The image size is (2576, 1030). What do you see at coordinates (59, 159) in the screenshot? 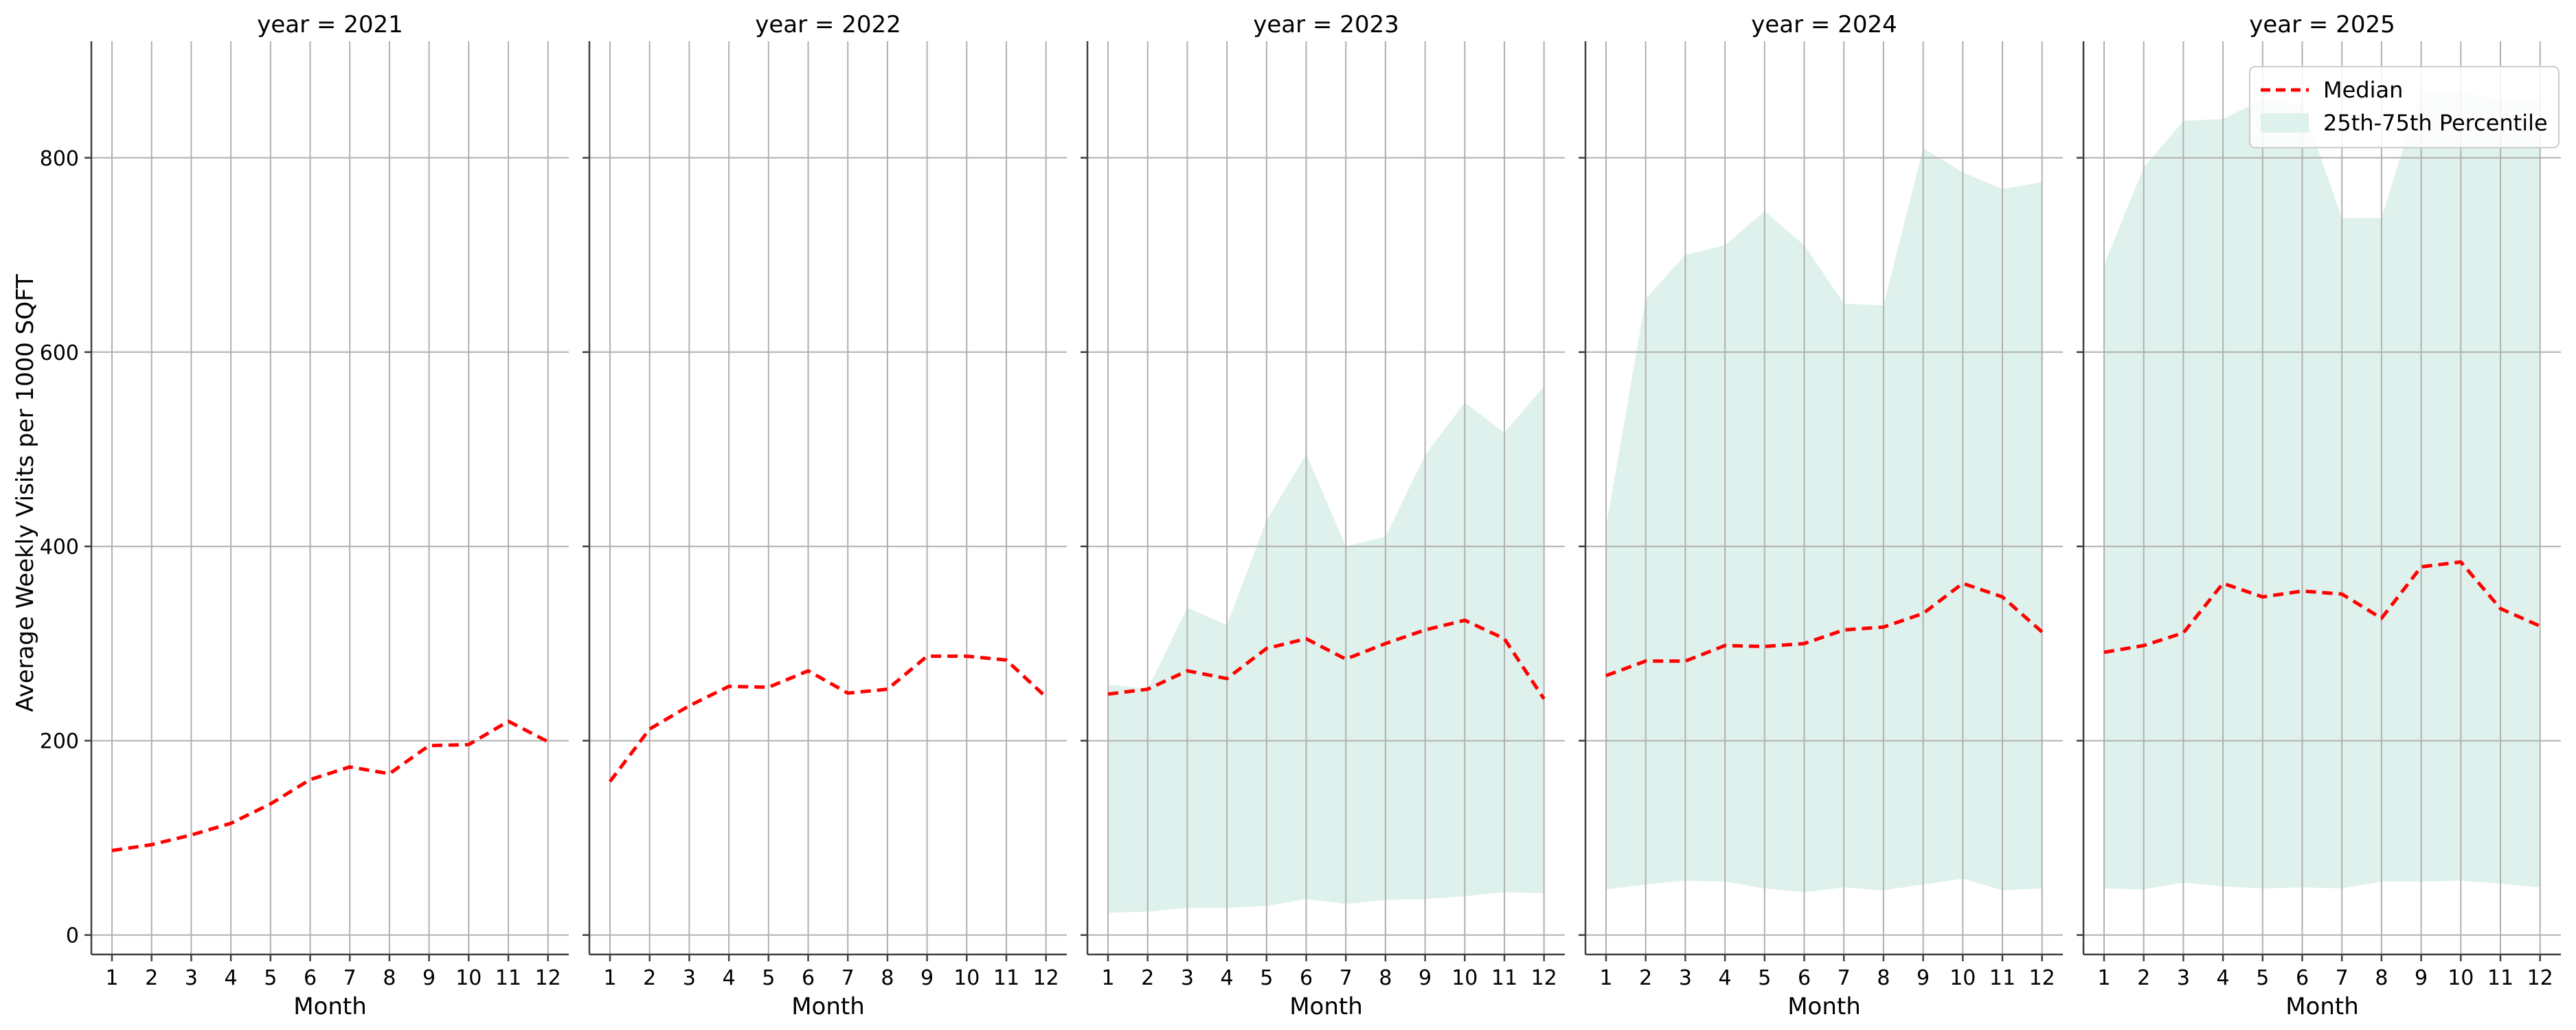
I see `y-tick-label: 800` at bounding box center [59, 159].